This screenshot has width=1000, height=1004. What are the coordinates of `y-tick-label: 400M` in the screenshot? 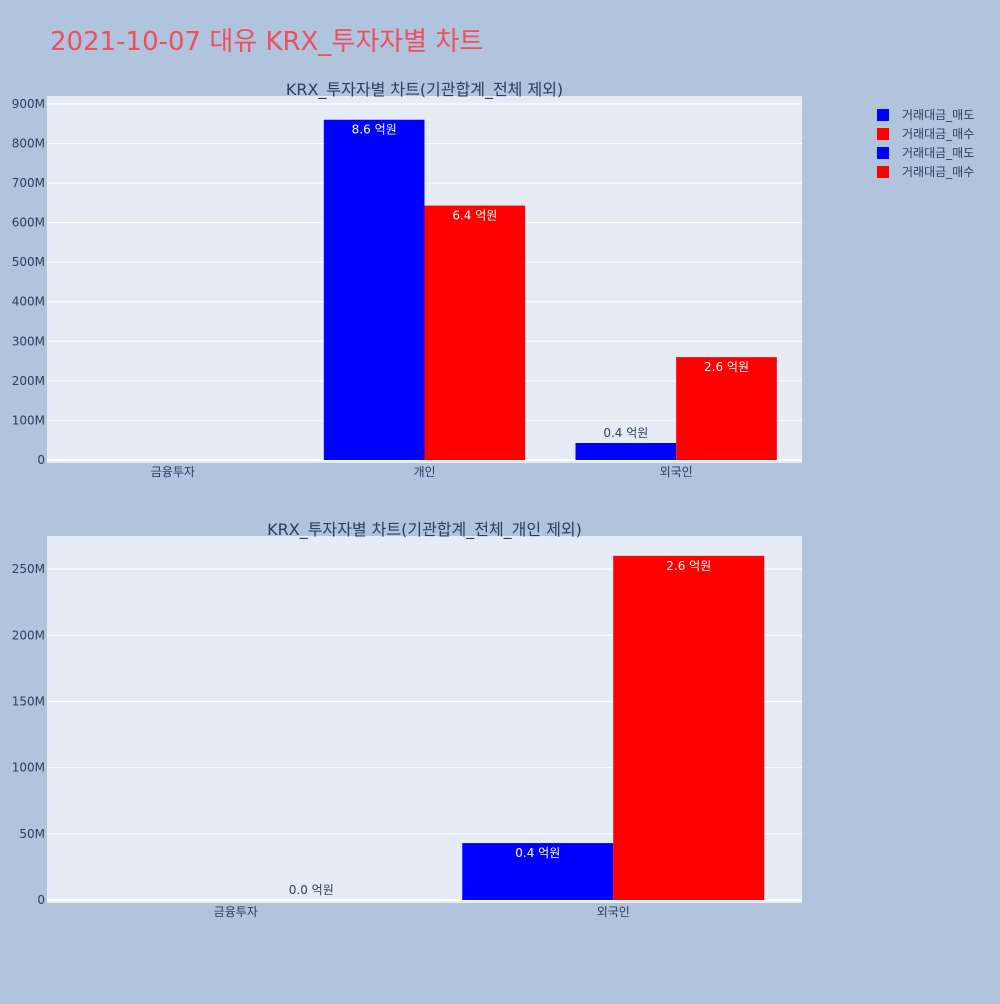 It's located at (28, 302).